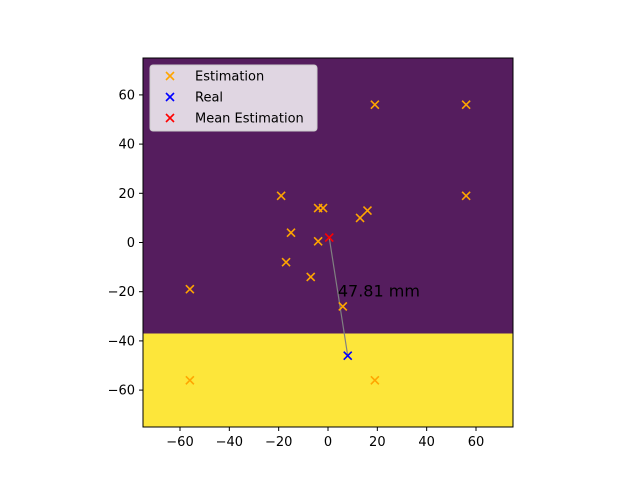  What do you see at coordinates (131, 243) in the screenshot?
I see `y-tick-label: 0` at bounding box center [131, 243].